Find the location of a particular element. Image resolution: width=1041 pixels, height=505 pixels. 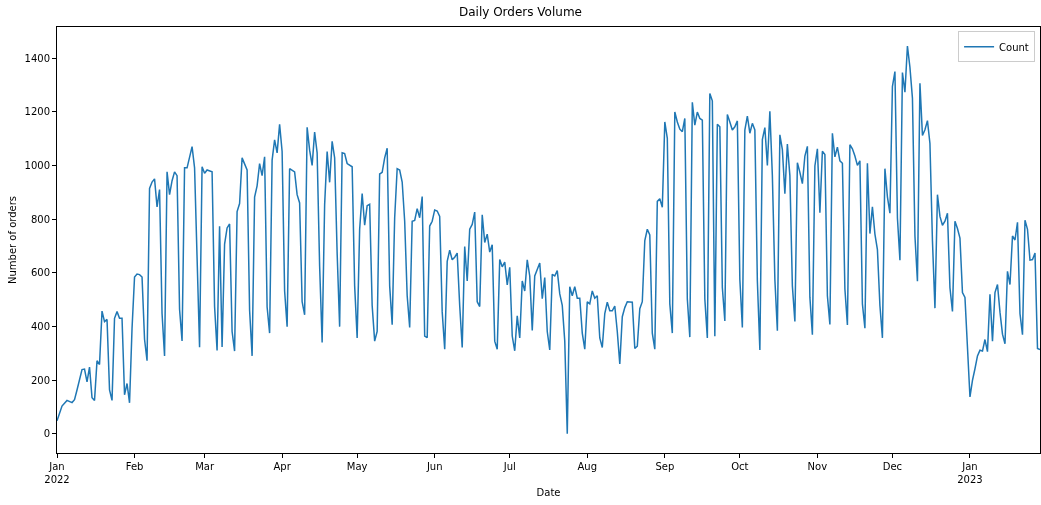

x-tick-label: Jan 2023 is located at coordinates (970, 473).